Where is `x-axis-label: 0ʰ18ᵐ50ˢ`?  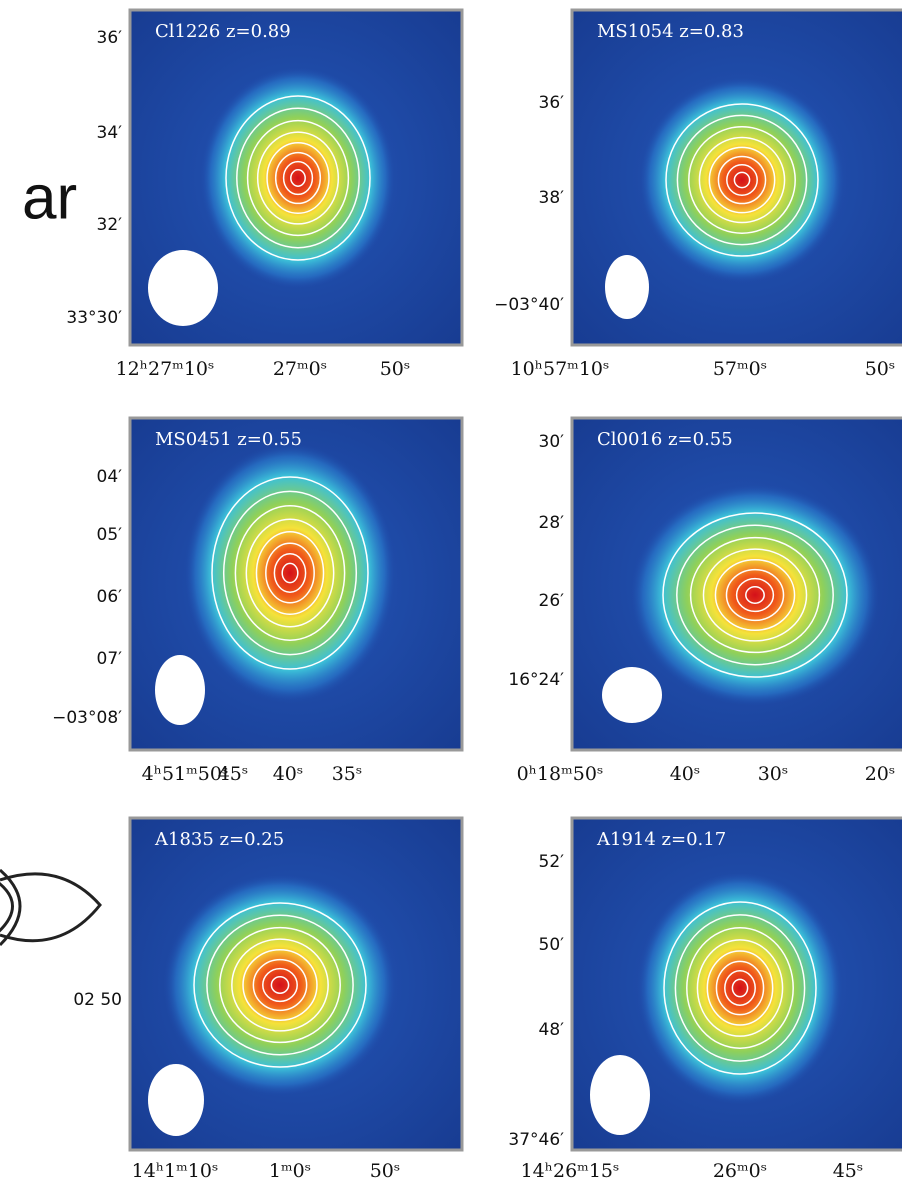 x-axis-label: 0ʰ18ᵐ50ˢ is located at coordinates (560, 774).